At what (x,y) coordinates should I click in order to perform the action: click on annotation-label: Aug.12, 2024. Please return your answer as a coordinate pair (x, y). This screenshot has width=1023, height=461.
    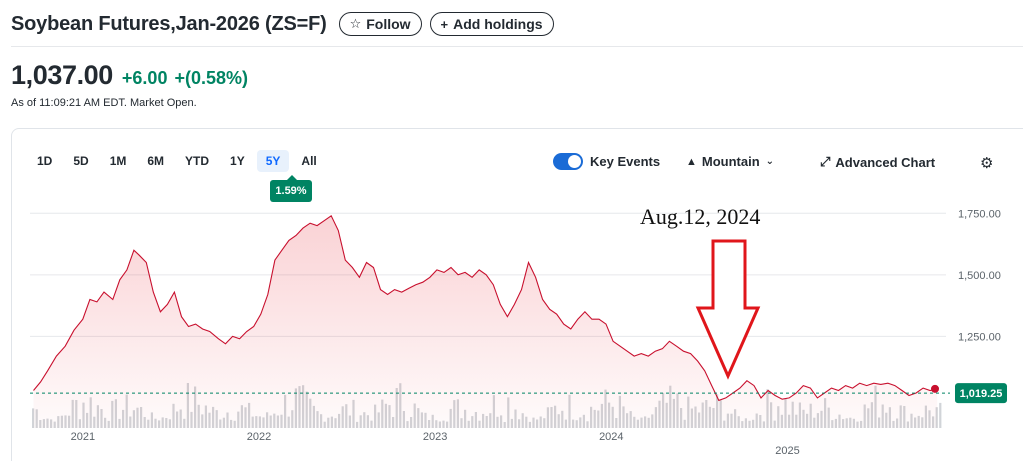
    Looking at the image, I should click on (700, 216).